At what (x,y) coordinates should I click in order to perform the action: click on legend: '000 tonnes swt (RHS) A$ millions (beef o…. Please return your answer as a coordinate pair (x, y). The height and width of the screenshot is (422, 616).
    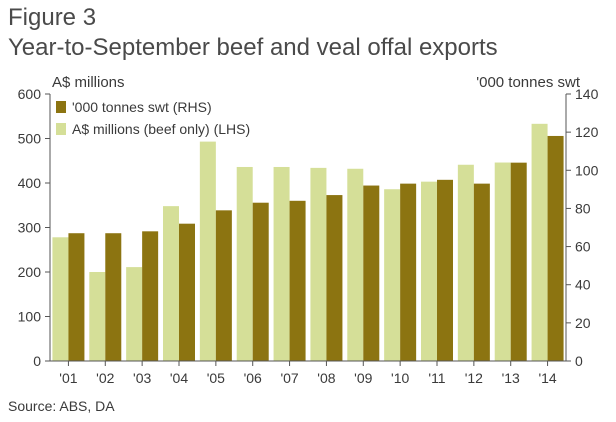
    Looking at the image, I should click on (153, 118).